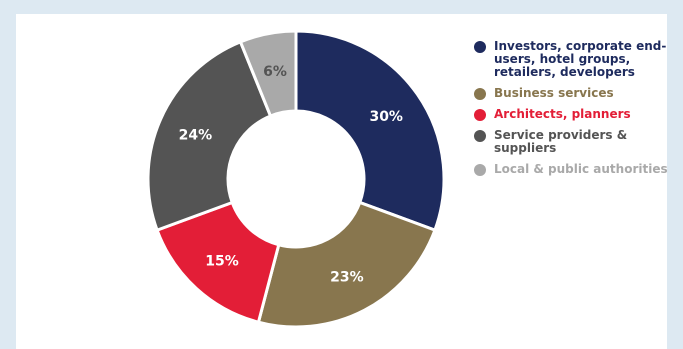  Describe the element at coordinates (347, 278) in the screenshot. I see `slice-label-1: 23%` at that location.